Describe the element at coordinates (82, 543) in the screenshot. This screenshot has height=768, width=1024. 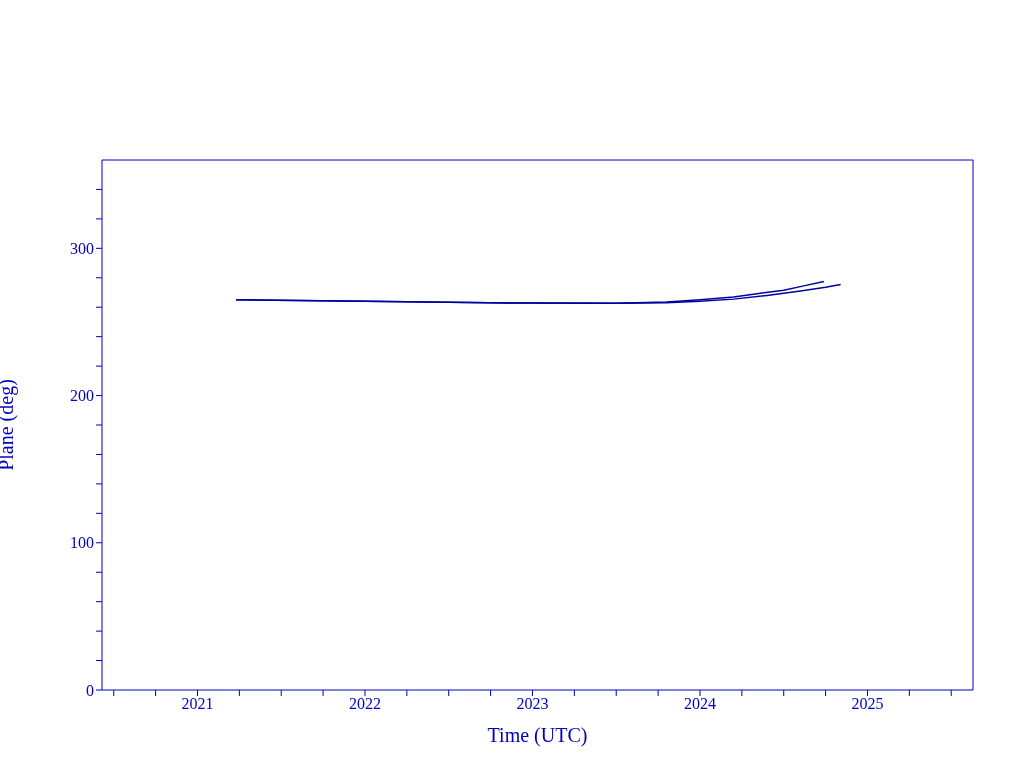
I see `y-tick-label: 100` at that location.